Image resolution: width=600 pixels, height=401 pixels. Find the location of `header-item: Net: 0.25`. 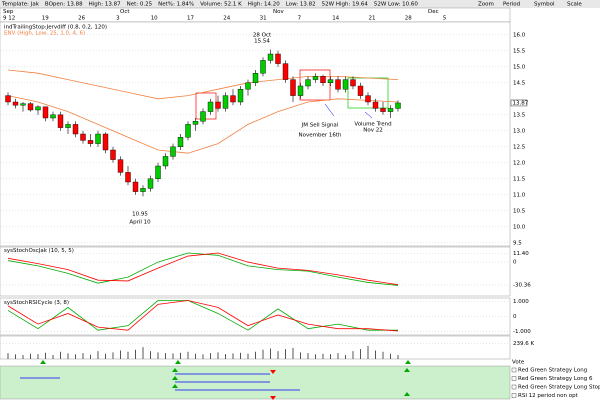

header-item: Net: 0.25 is located at coordinates (140, 5).